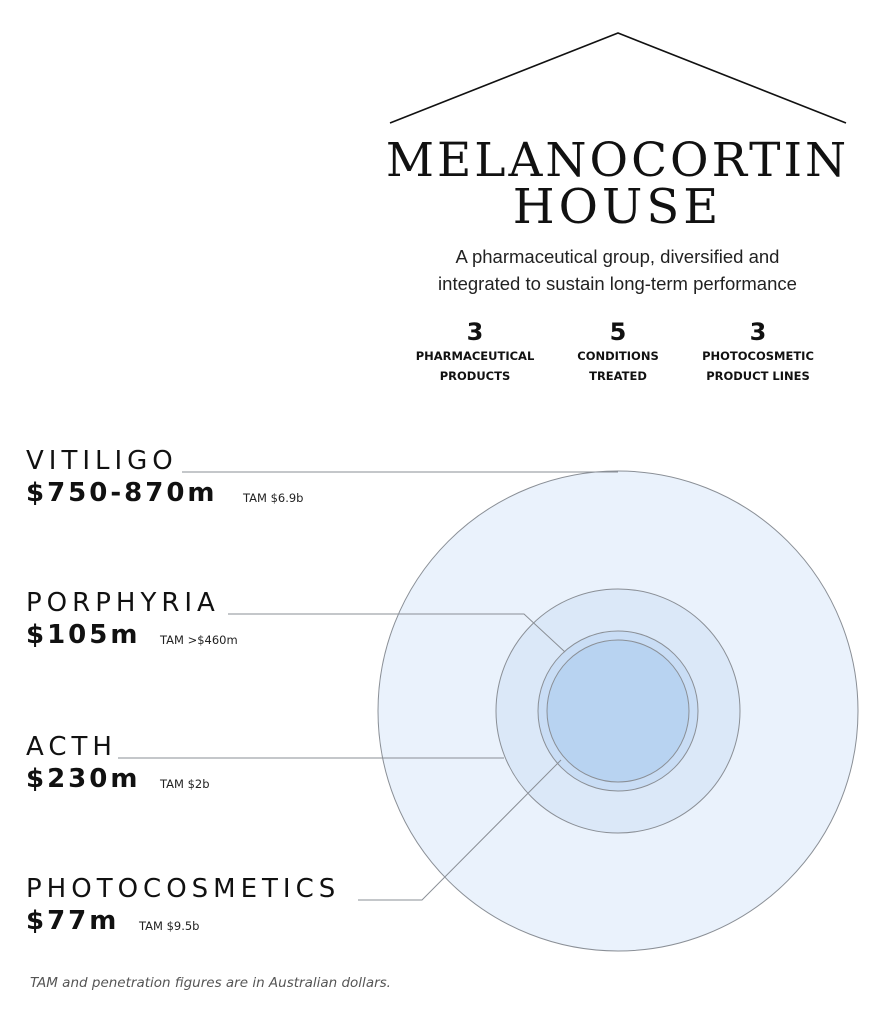 The height and width of the screenshot is (1024, 885). Describe the element at coordinates (185, 784) in the screenshot. I see `condition-tam-acth: TAM $2b` at that location.